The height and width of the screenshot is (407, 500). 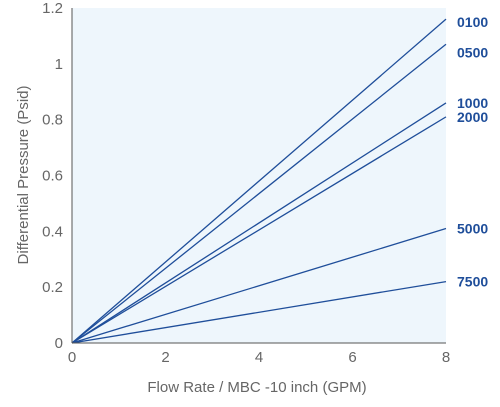 What do you see at coordinates (52, 231) in the screenshot?
I see `y-tick-label: 0.4` at bounding box center [52, 231].